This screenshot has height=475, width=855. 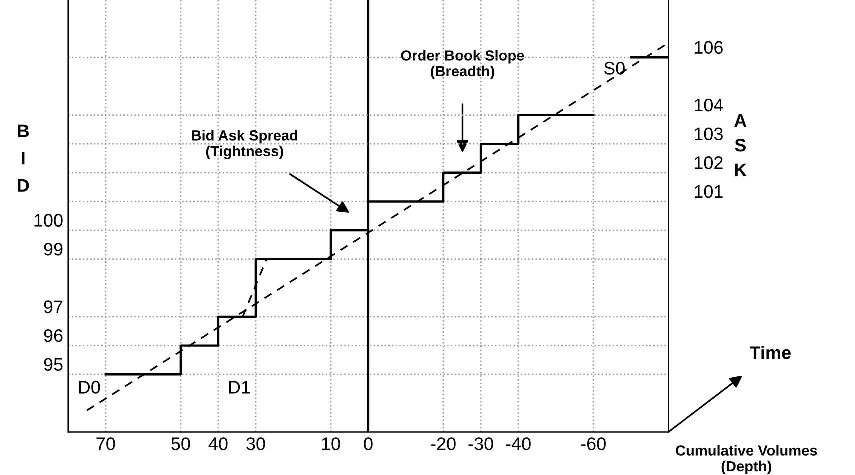 What do you see at coordinates (770, 353) in the screenshot?
I see `text: Time` at bounding box center [770, 353].